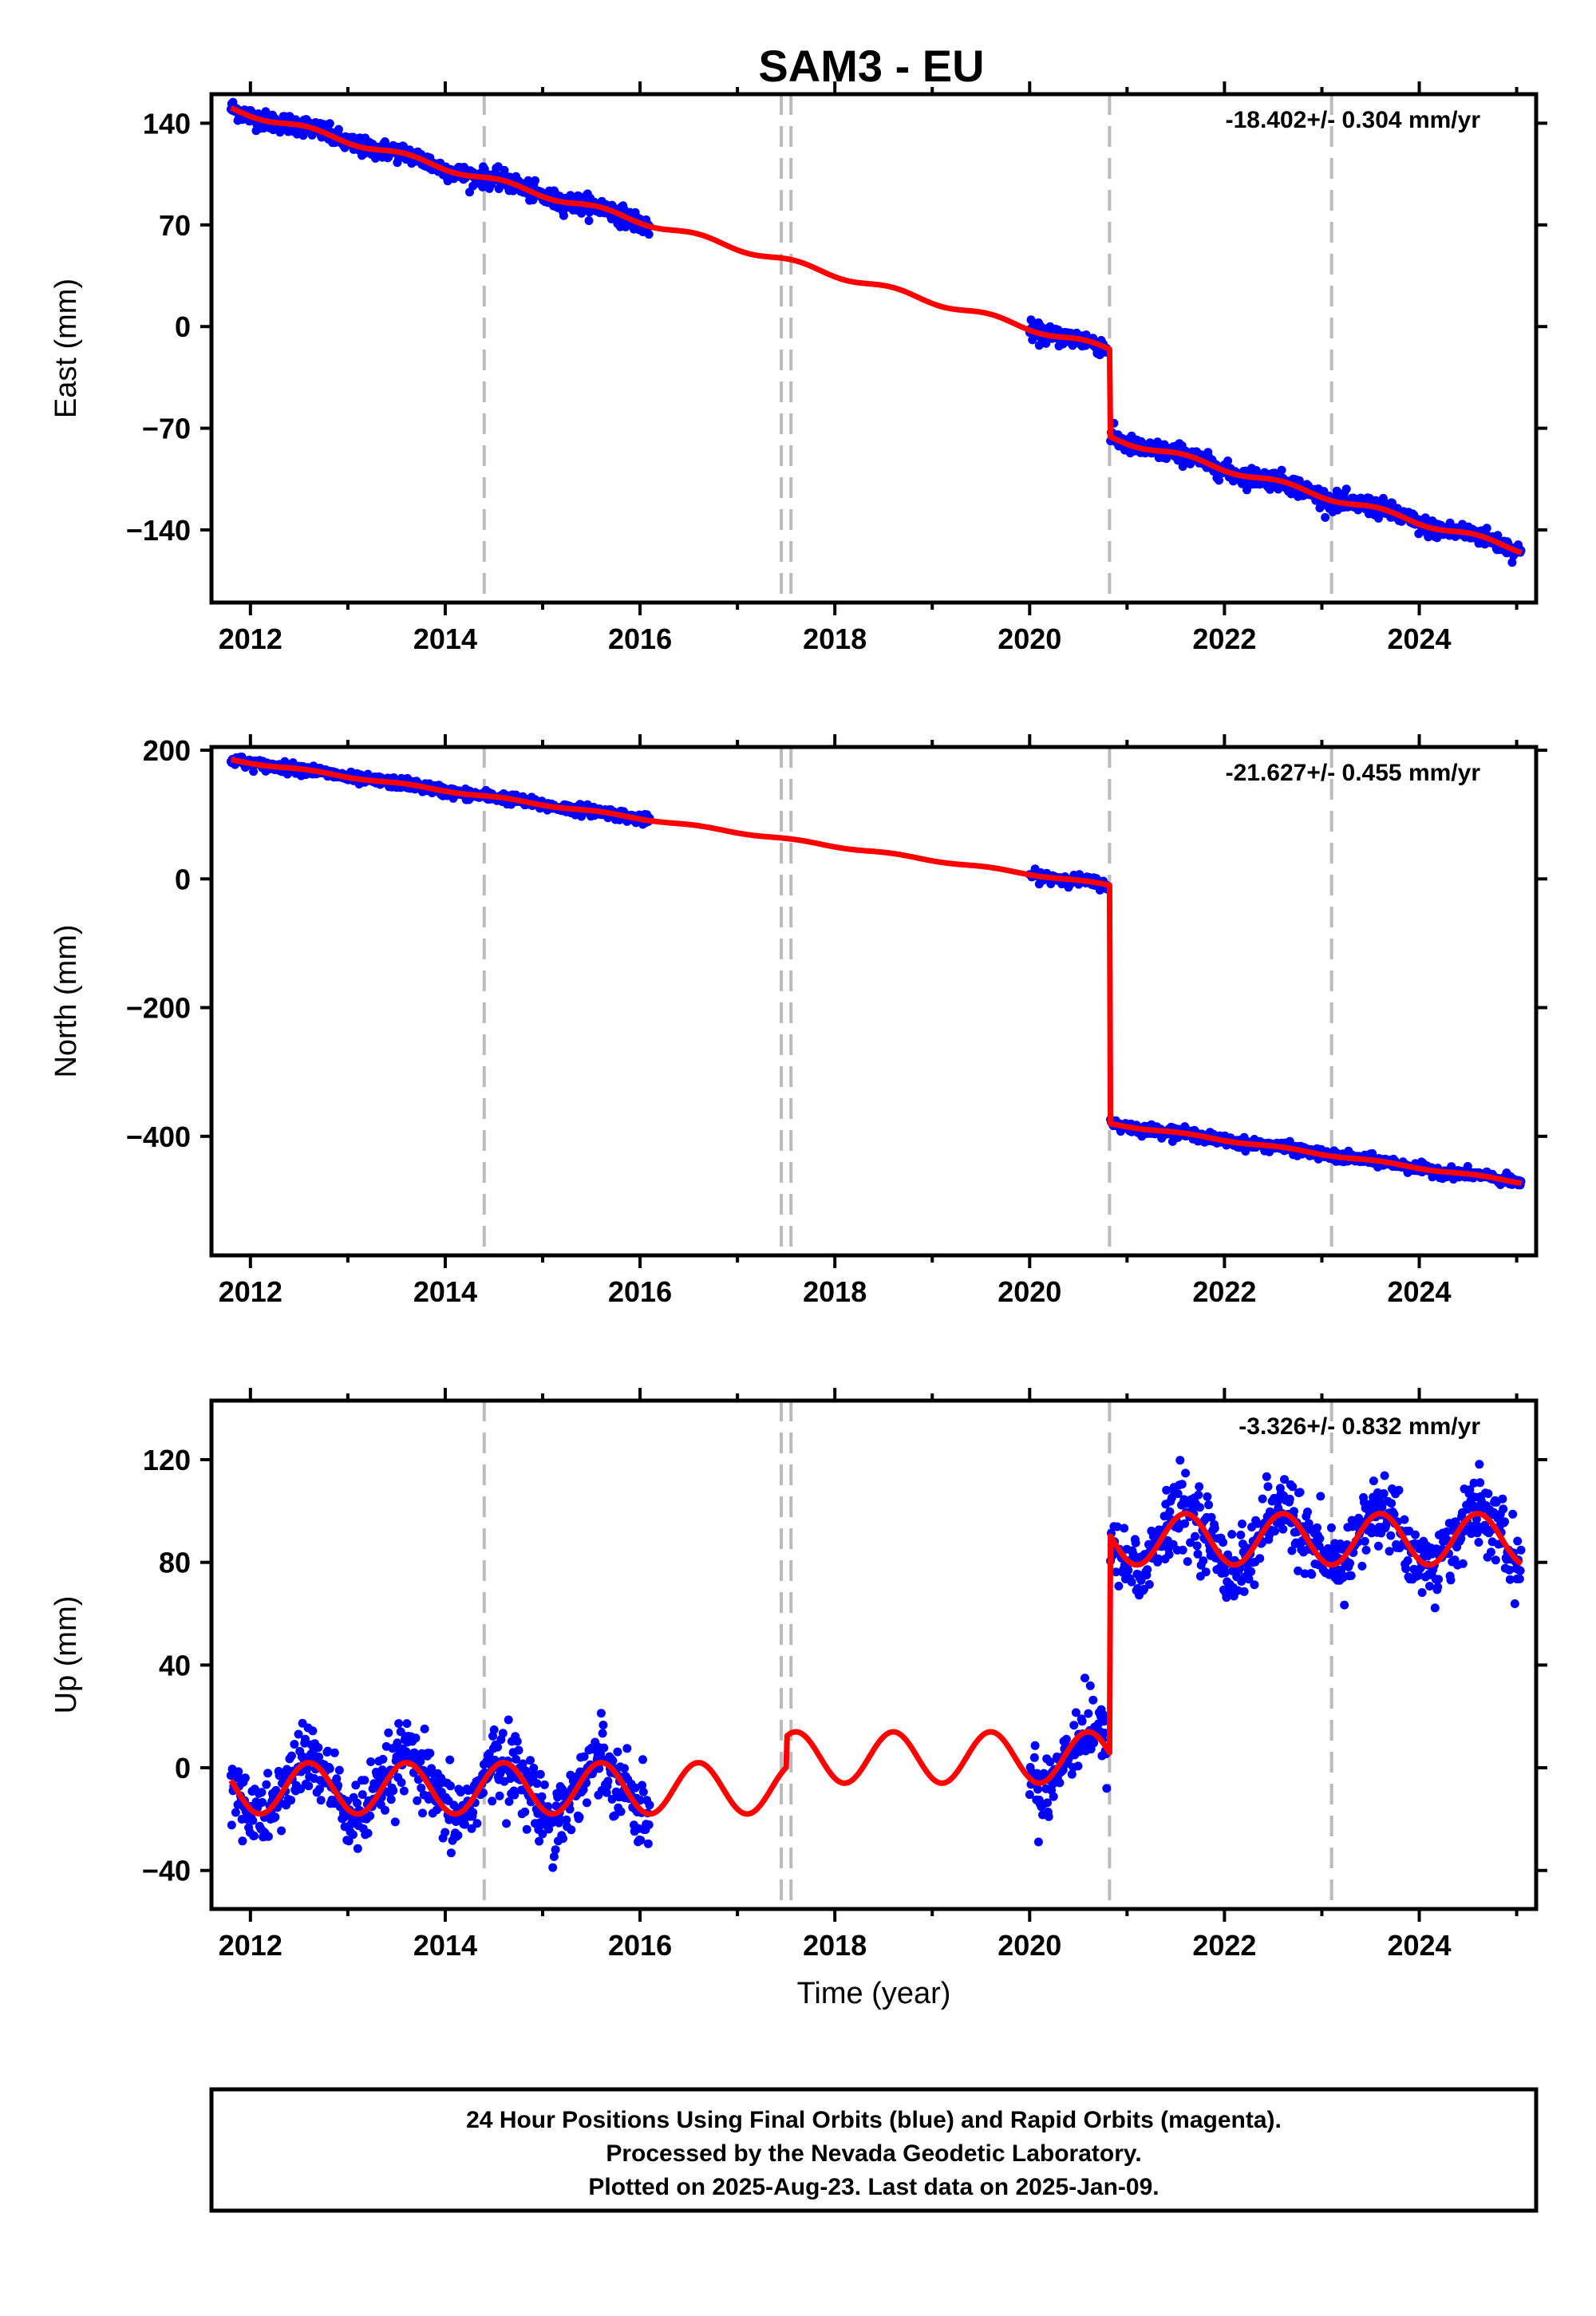 The image size is (1596, 2316). What do you see at coordinates (175, 1665) in the screenshot?
I see `y-tick-label: 40` at bounding box center [175, 1665].